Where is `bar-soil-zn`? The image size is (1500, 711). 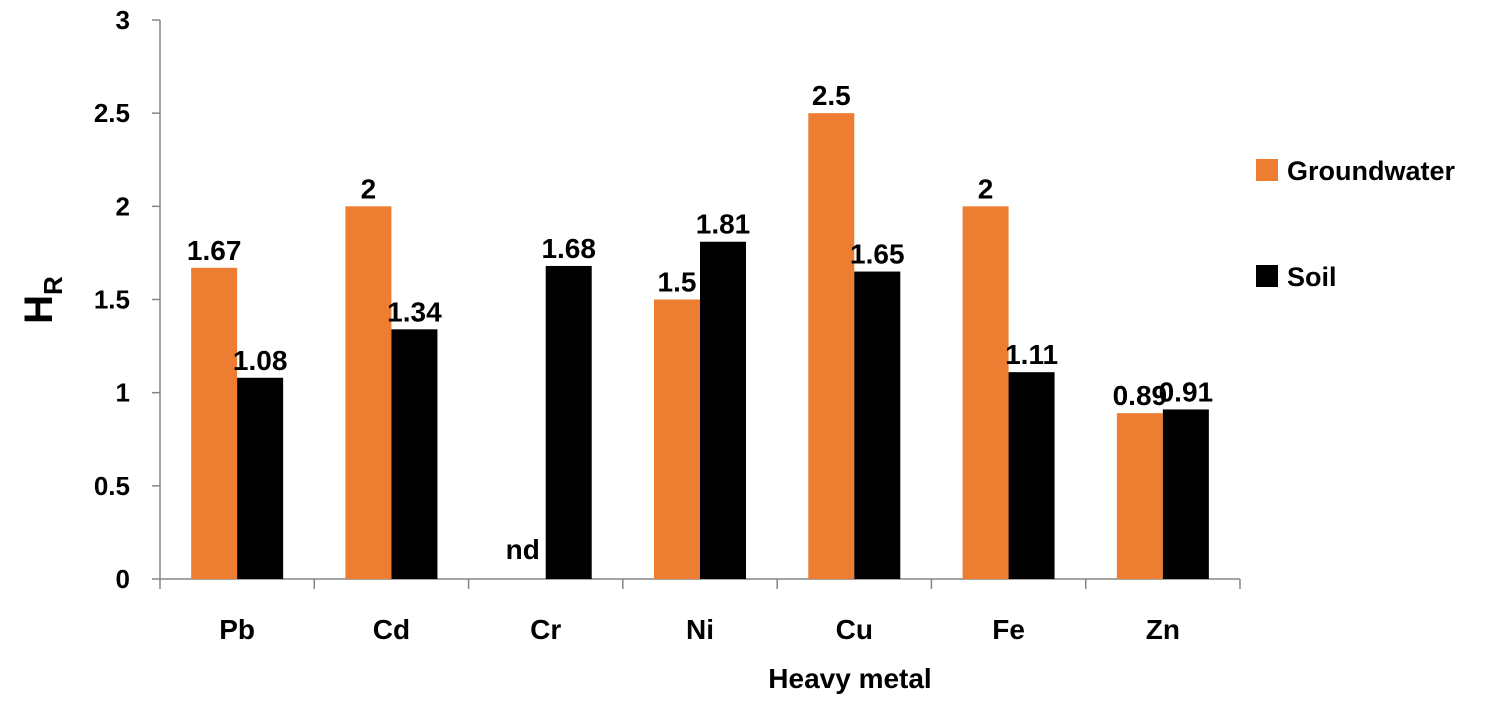
bar-soil-zn is located at coordinates (1185, 494).